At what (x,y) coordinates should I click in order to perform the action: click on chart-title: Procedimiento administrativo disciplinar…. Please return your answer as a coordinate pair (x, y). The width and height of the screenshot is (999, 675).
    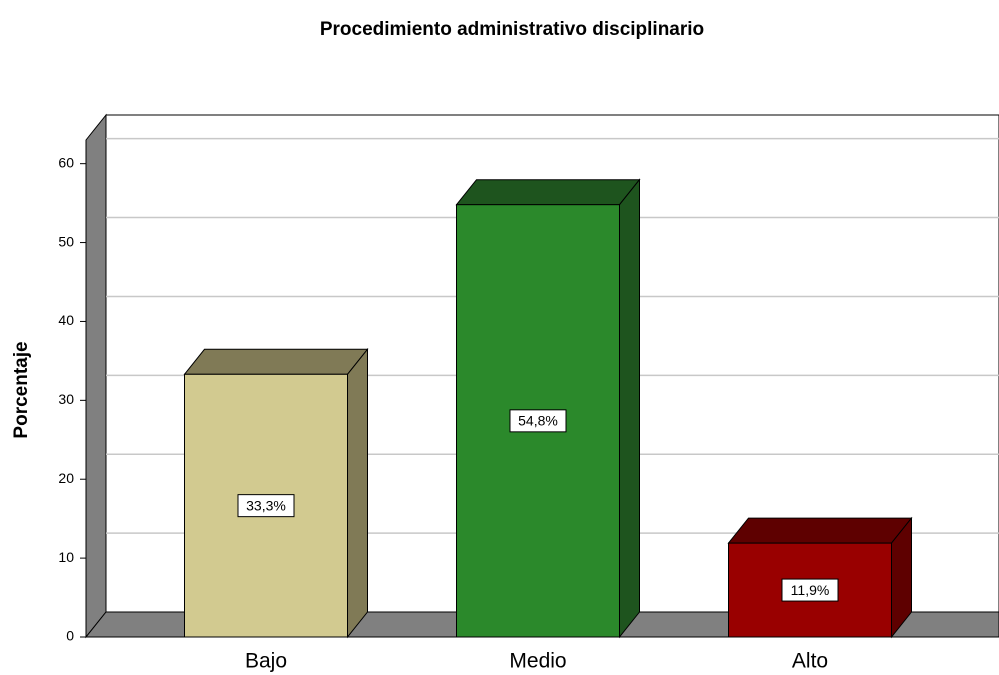
    Looking at the image, I should click on (512, 29).